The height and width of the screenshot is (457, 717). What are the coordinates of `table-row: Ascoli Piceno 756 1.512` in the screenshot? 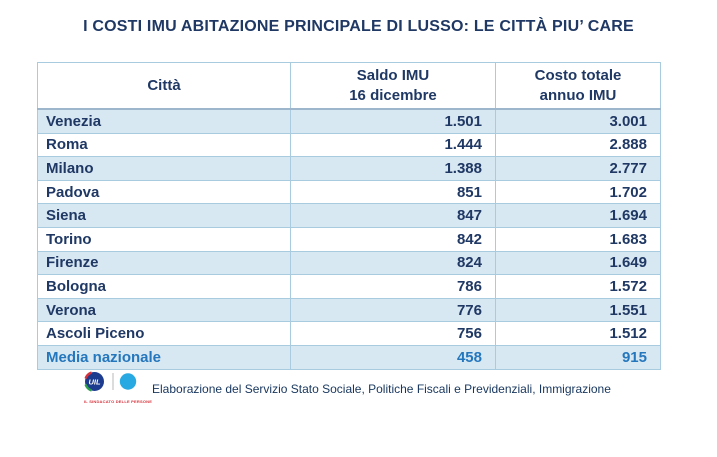 It's located at (349, 333).